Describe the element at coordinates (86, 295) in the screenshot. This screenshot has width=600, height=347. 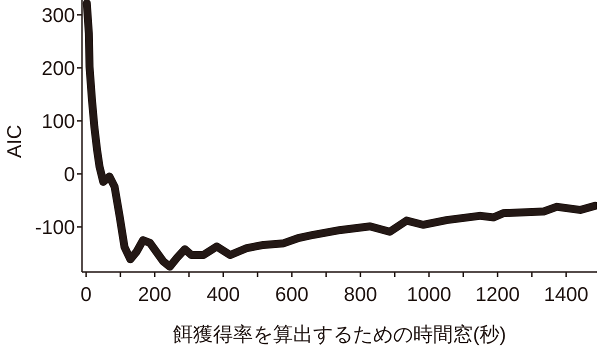
I see `x-tick-label: 0` at that location.